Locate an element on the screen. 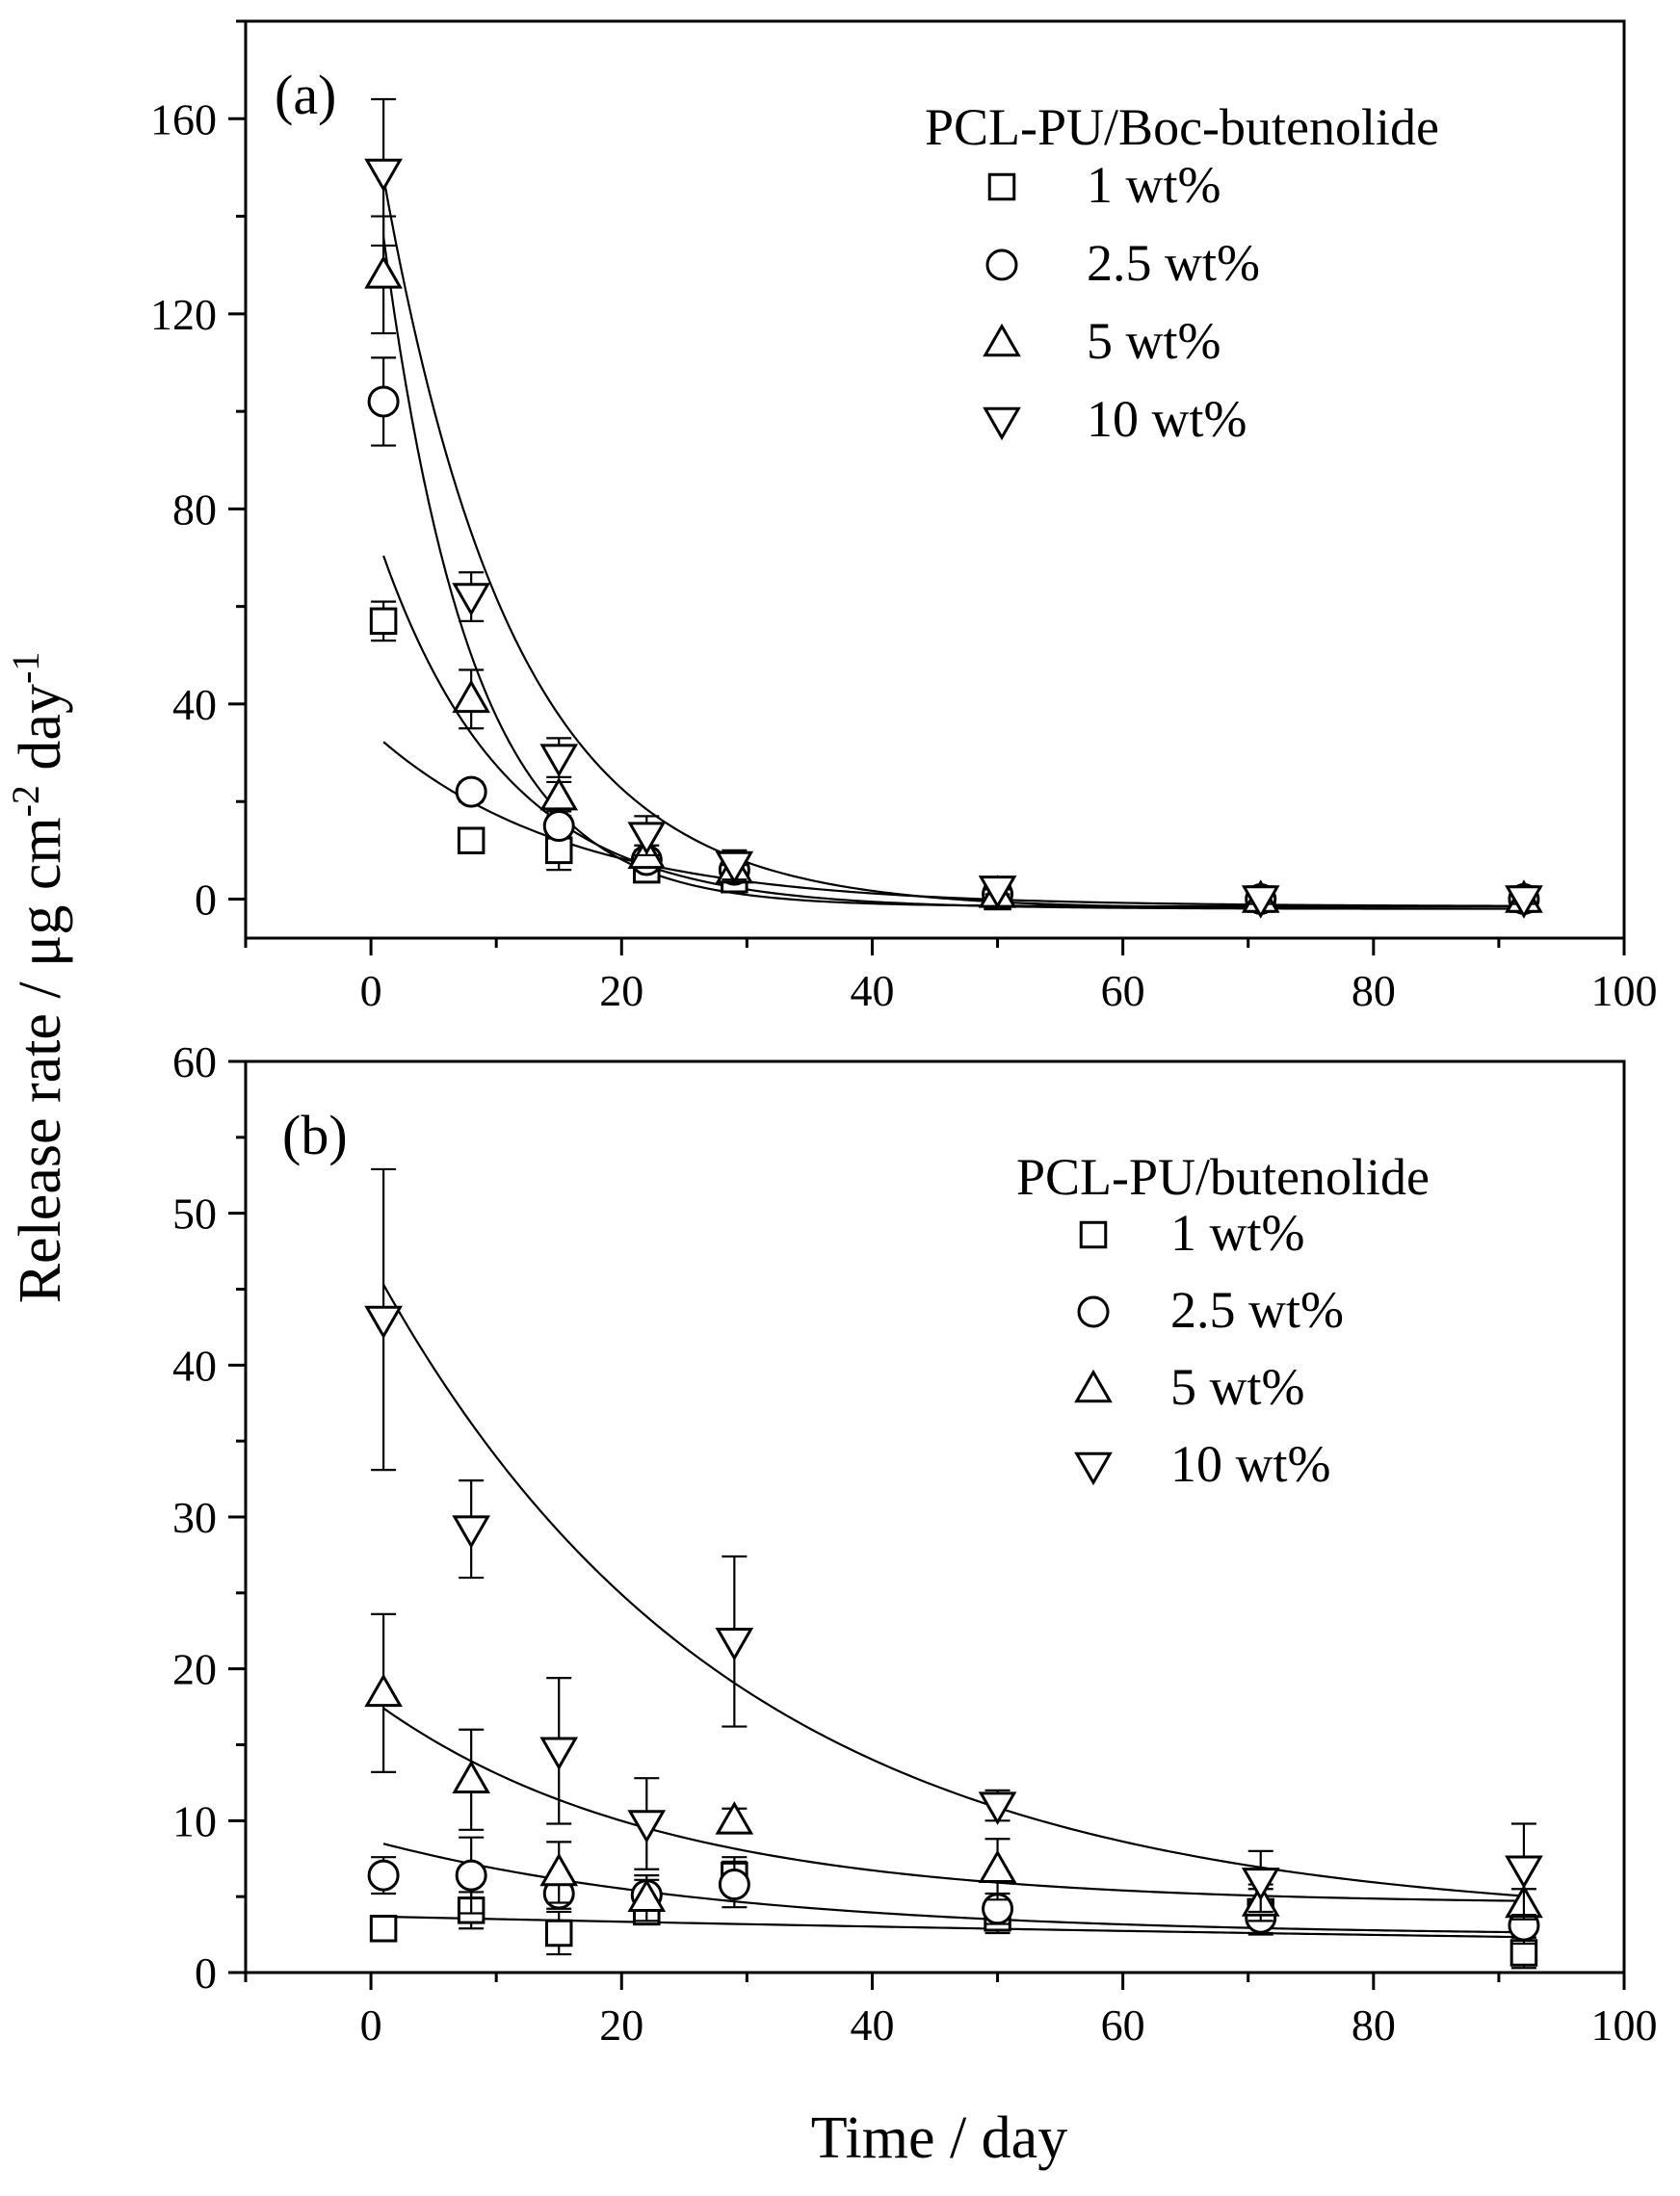 This screenshot has height=2196, width=1680. panel-a-legend-symbol-triangle-up is located at coordinates (1002, 340).